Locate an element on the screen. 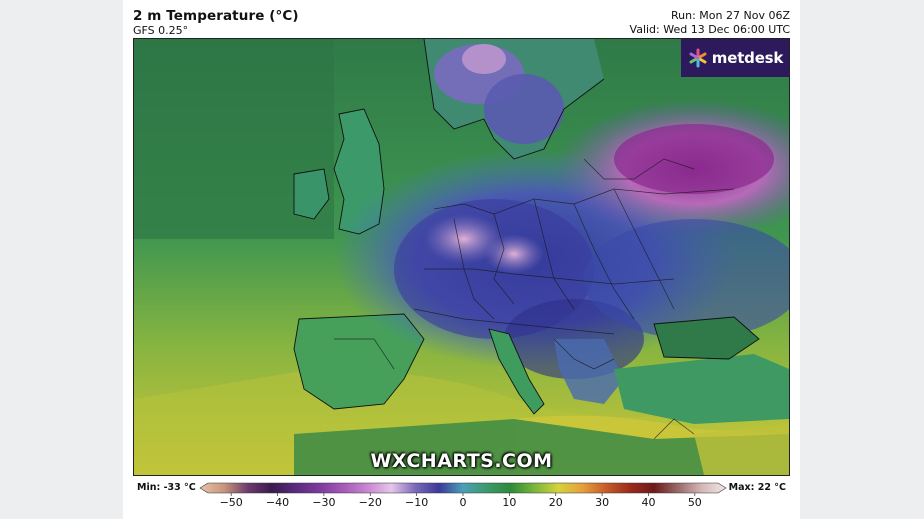 This screenshot has height=519, width=924. colorbar-tick-label: 40 is located at coordinates (648, 502).